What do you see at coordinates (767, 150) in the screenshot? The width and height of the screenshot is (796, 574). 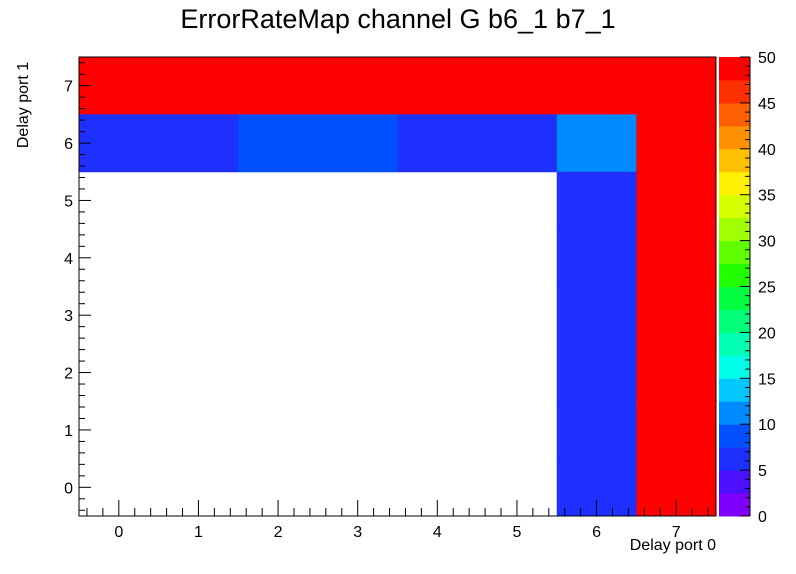 I see `colorbar-tick-label: 40` at bounding box center [767, 150].